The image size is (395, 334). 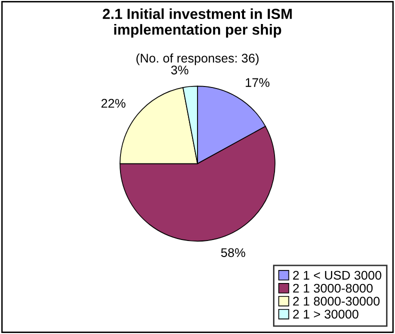 What do you see at coordinates (325, 314) in the screenshot?
I see `legend-label: 2 1 > 30000` at bounding box center [325, 314].